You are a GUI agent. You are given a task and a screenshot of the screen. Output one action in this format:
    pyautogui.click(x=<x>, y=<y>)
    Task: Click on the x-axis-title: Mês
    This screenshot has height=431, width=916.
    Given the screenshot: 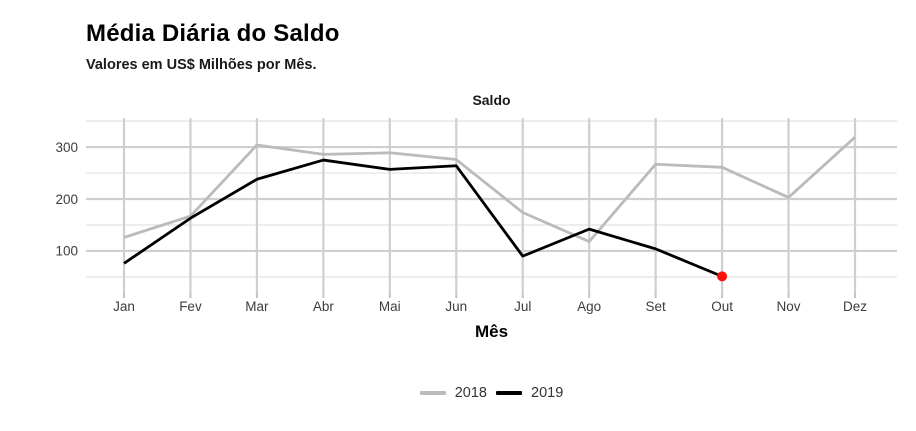 What is the action you would take?
    pyautogui.click(x=491, y=331)
    